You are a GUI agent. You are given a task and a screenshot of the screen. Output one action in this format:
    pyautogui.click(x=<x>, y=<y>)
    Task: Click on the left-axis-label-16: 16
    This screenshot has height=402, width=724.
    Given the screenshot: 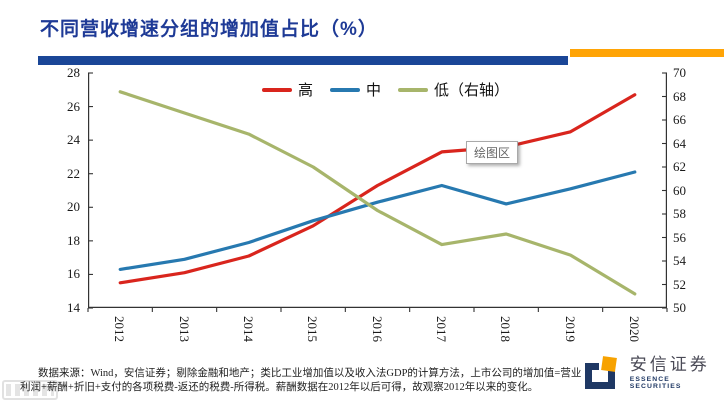 What is the action you would take?
    pyautogui.click(x=73, y=274)
    